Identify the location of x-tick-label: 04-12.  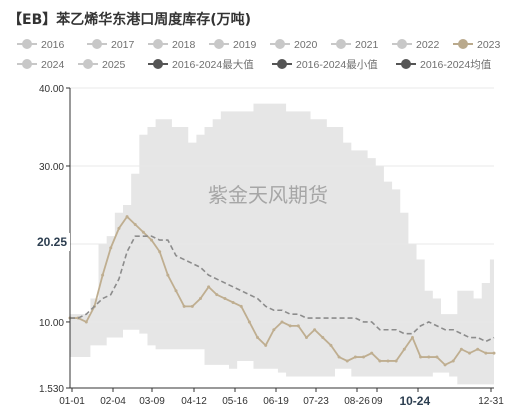
(194, 401).